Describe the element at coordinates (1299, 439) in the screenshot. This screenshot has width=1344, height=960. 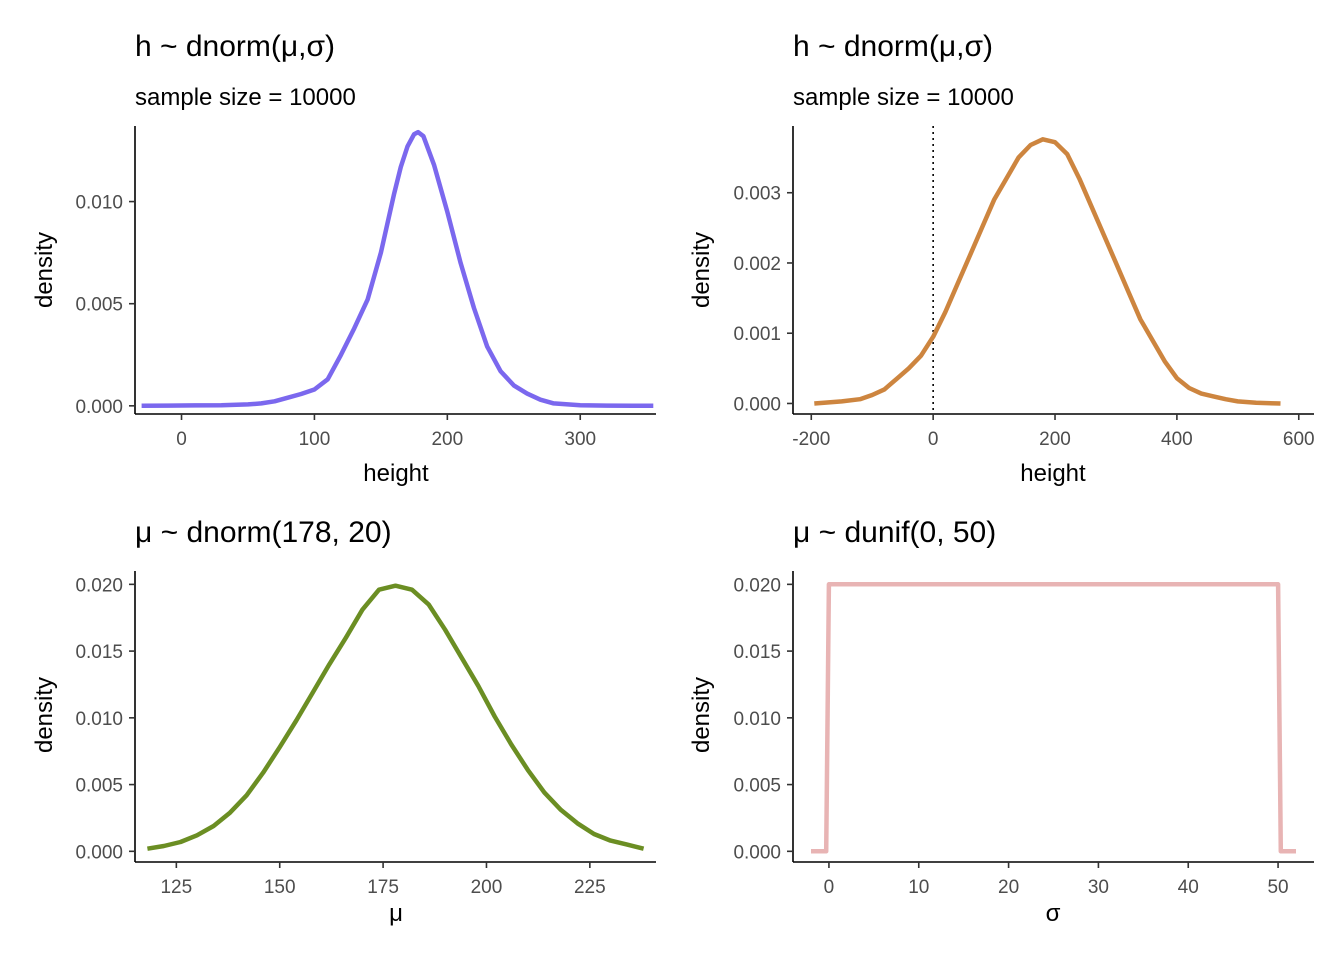
I see `x-tick-label: 600` at that location.